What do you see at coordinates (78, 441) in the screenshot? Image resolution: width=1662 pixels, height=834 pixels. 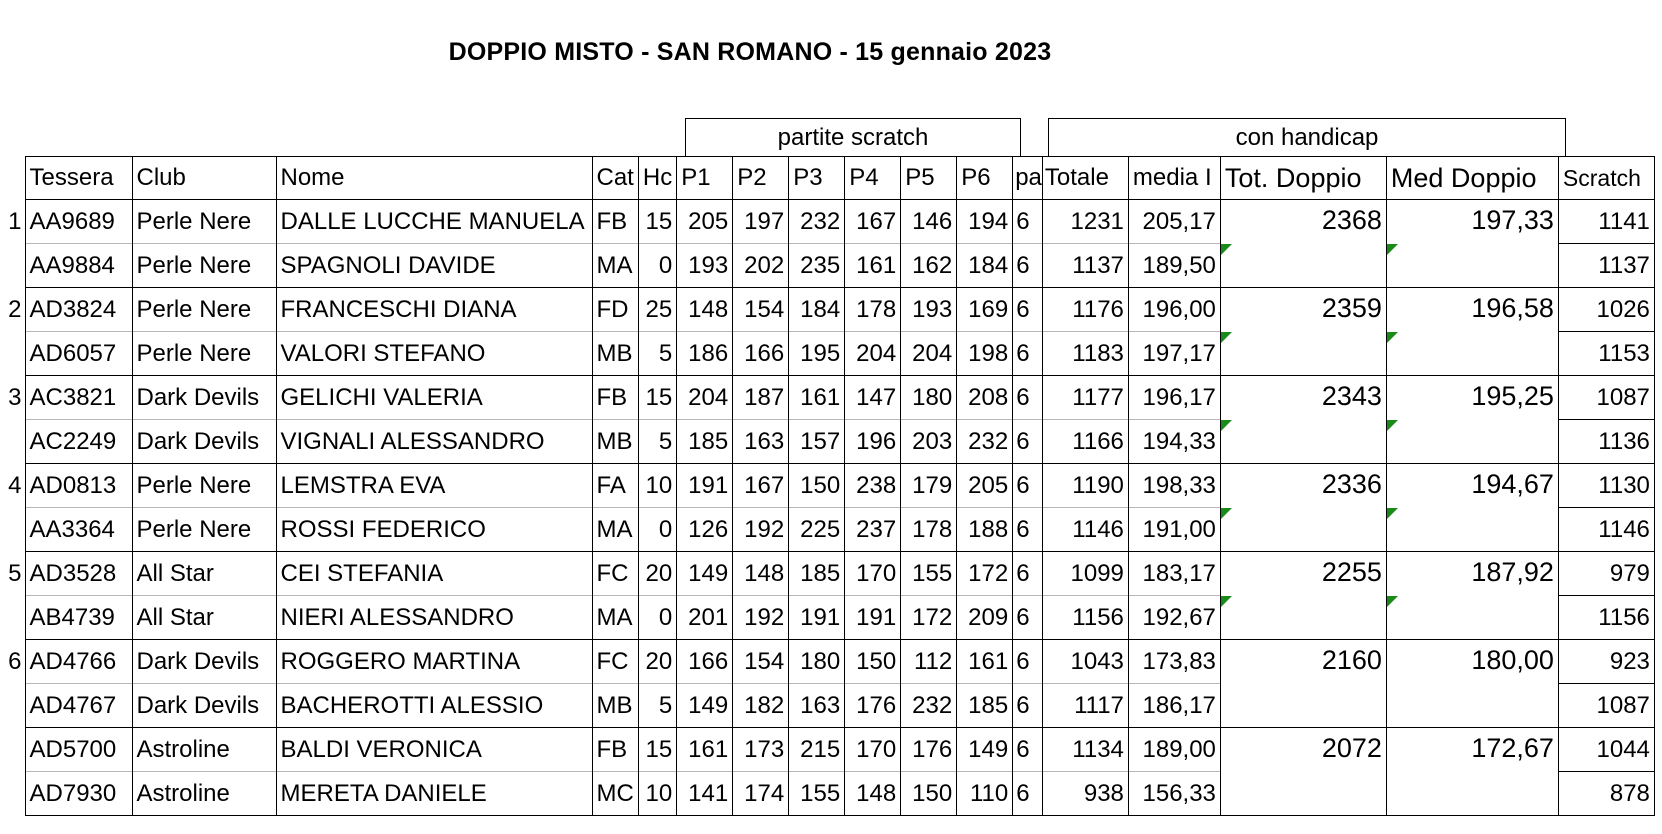 I see `cell-tessera: AC2249` at bounding box center [78, 441].